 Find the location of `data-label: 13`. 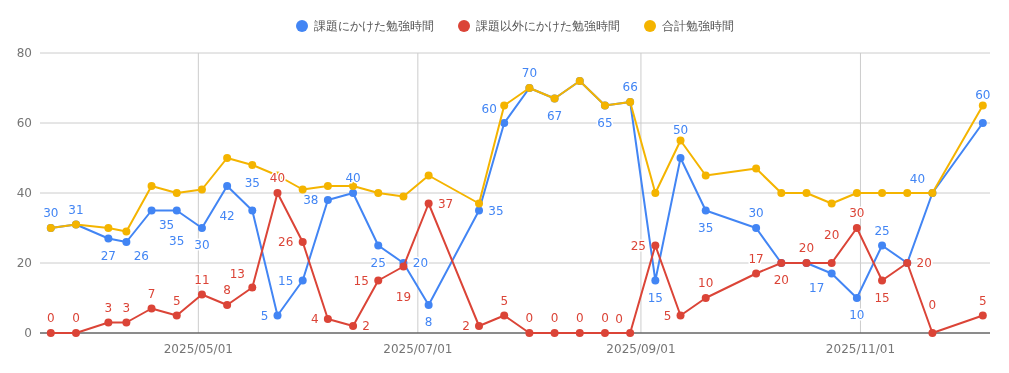

data-label: 13 is located at coordinates (237, 273).